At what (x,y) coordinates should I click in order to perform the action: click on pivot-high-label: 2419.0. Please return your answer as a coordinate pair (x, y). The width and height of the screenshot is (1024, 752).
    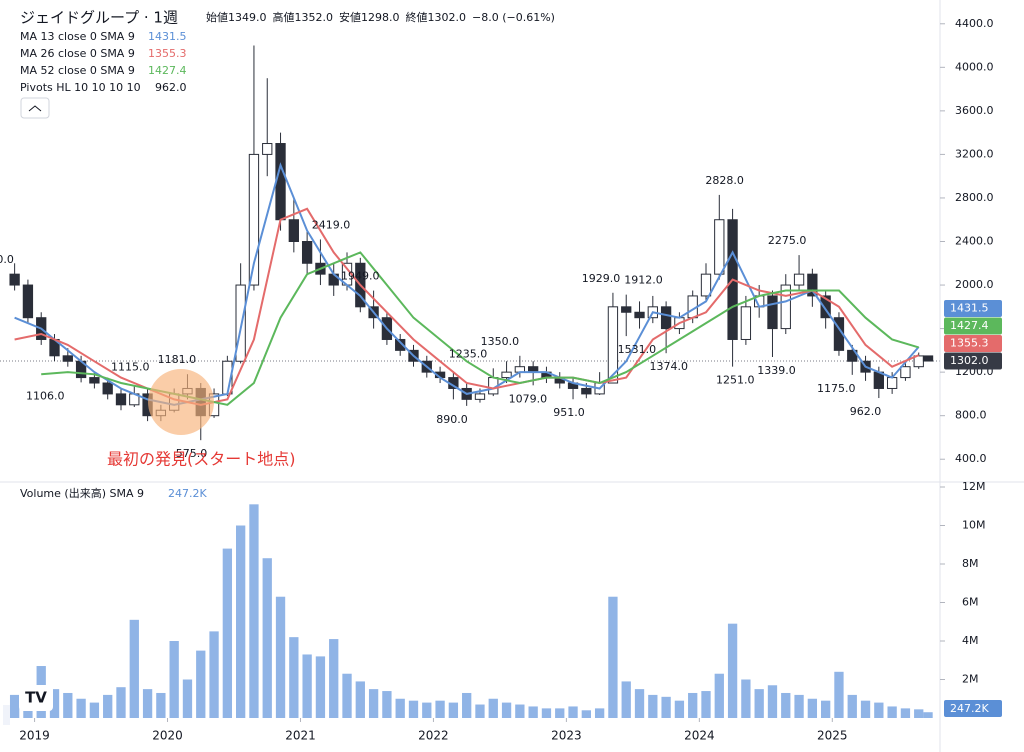
    Looking at the image, I should click on (331, 224).